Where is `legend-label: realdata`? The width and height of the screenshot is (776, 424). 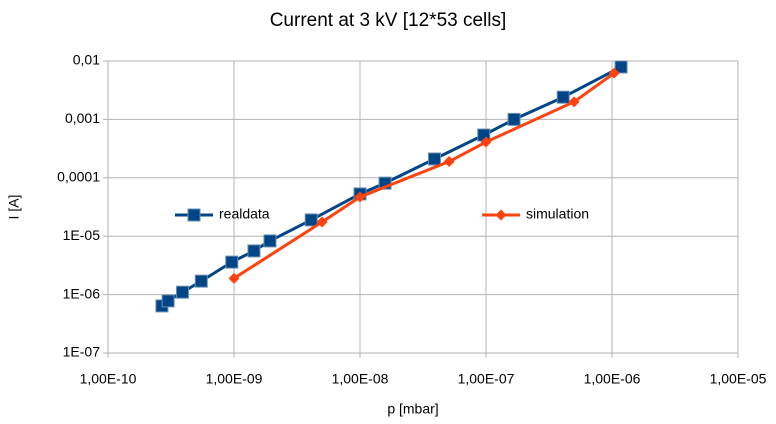
legend-label: realdata is located at coordinates (244, 214).